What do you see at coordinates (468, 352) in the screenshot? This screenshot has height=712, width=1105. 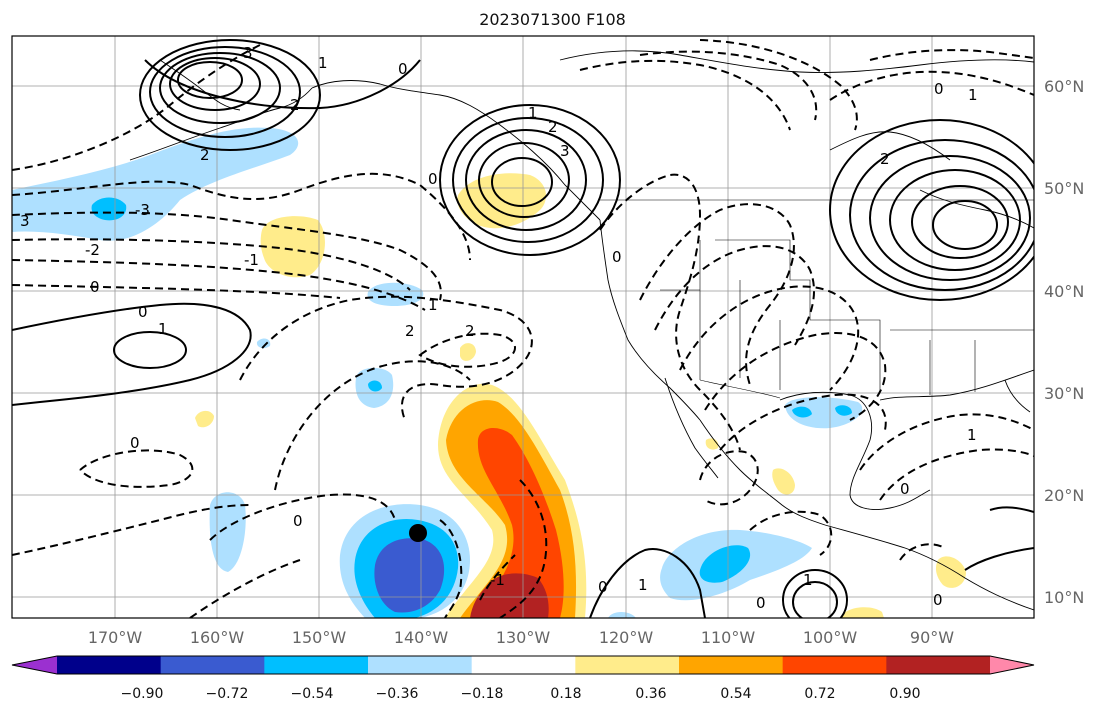 I see `positive-patch-small2` at bounding box center [468, 352].